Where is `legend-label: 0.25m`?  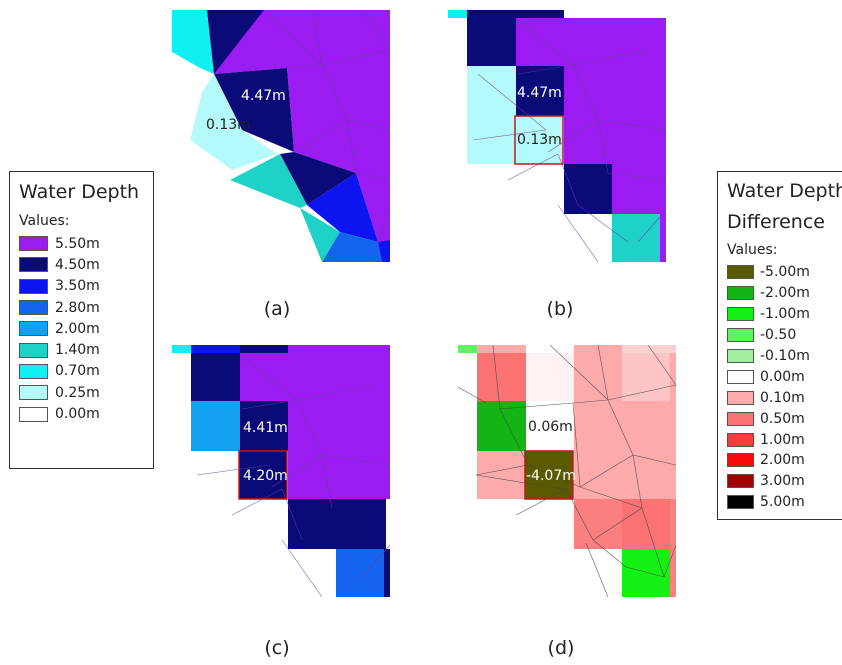 legend-label: 0.25m is located at coordinates (77, 392).